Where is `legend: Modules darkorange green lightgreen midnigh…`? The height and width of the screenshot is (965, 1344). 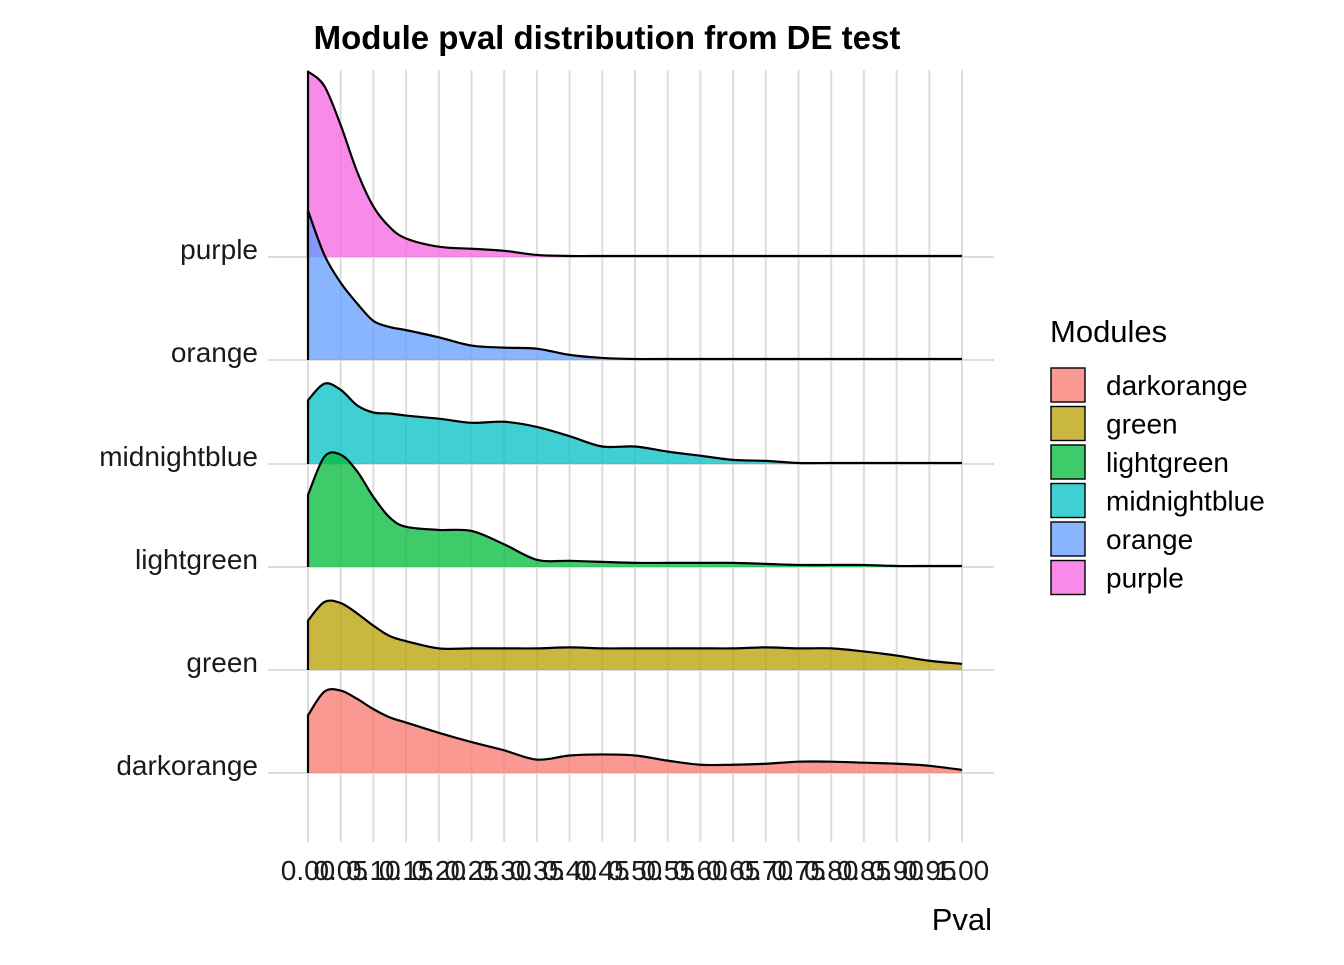
legend: Modules darkorange green lightgreen midnigh… is located at coordinates (1157, 455).